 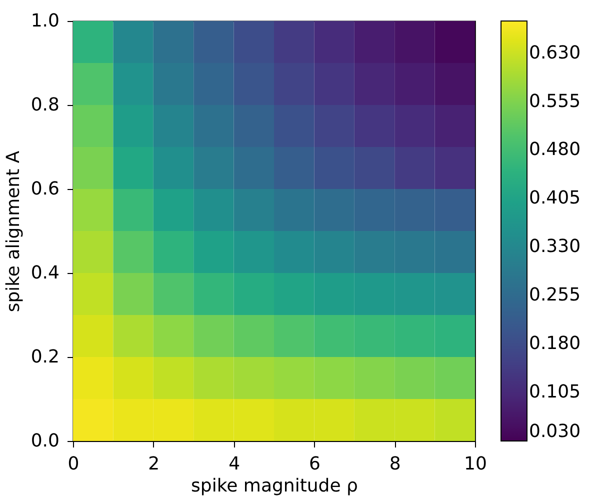 I want to click on color-bar-label: 0.105, so click(x=555, y=392).